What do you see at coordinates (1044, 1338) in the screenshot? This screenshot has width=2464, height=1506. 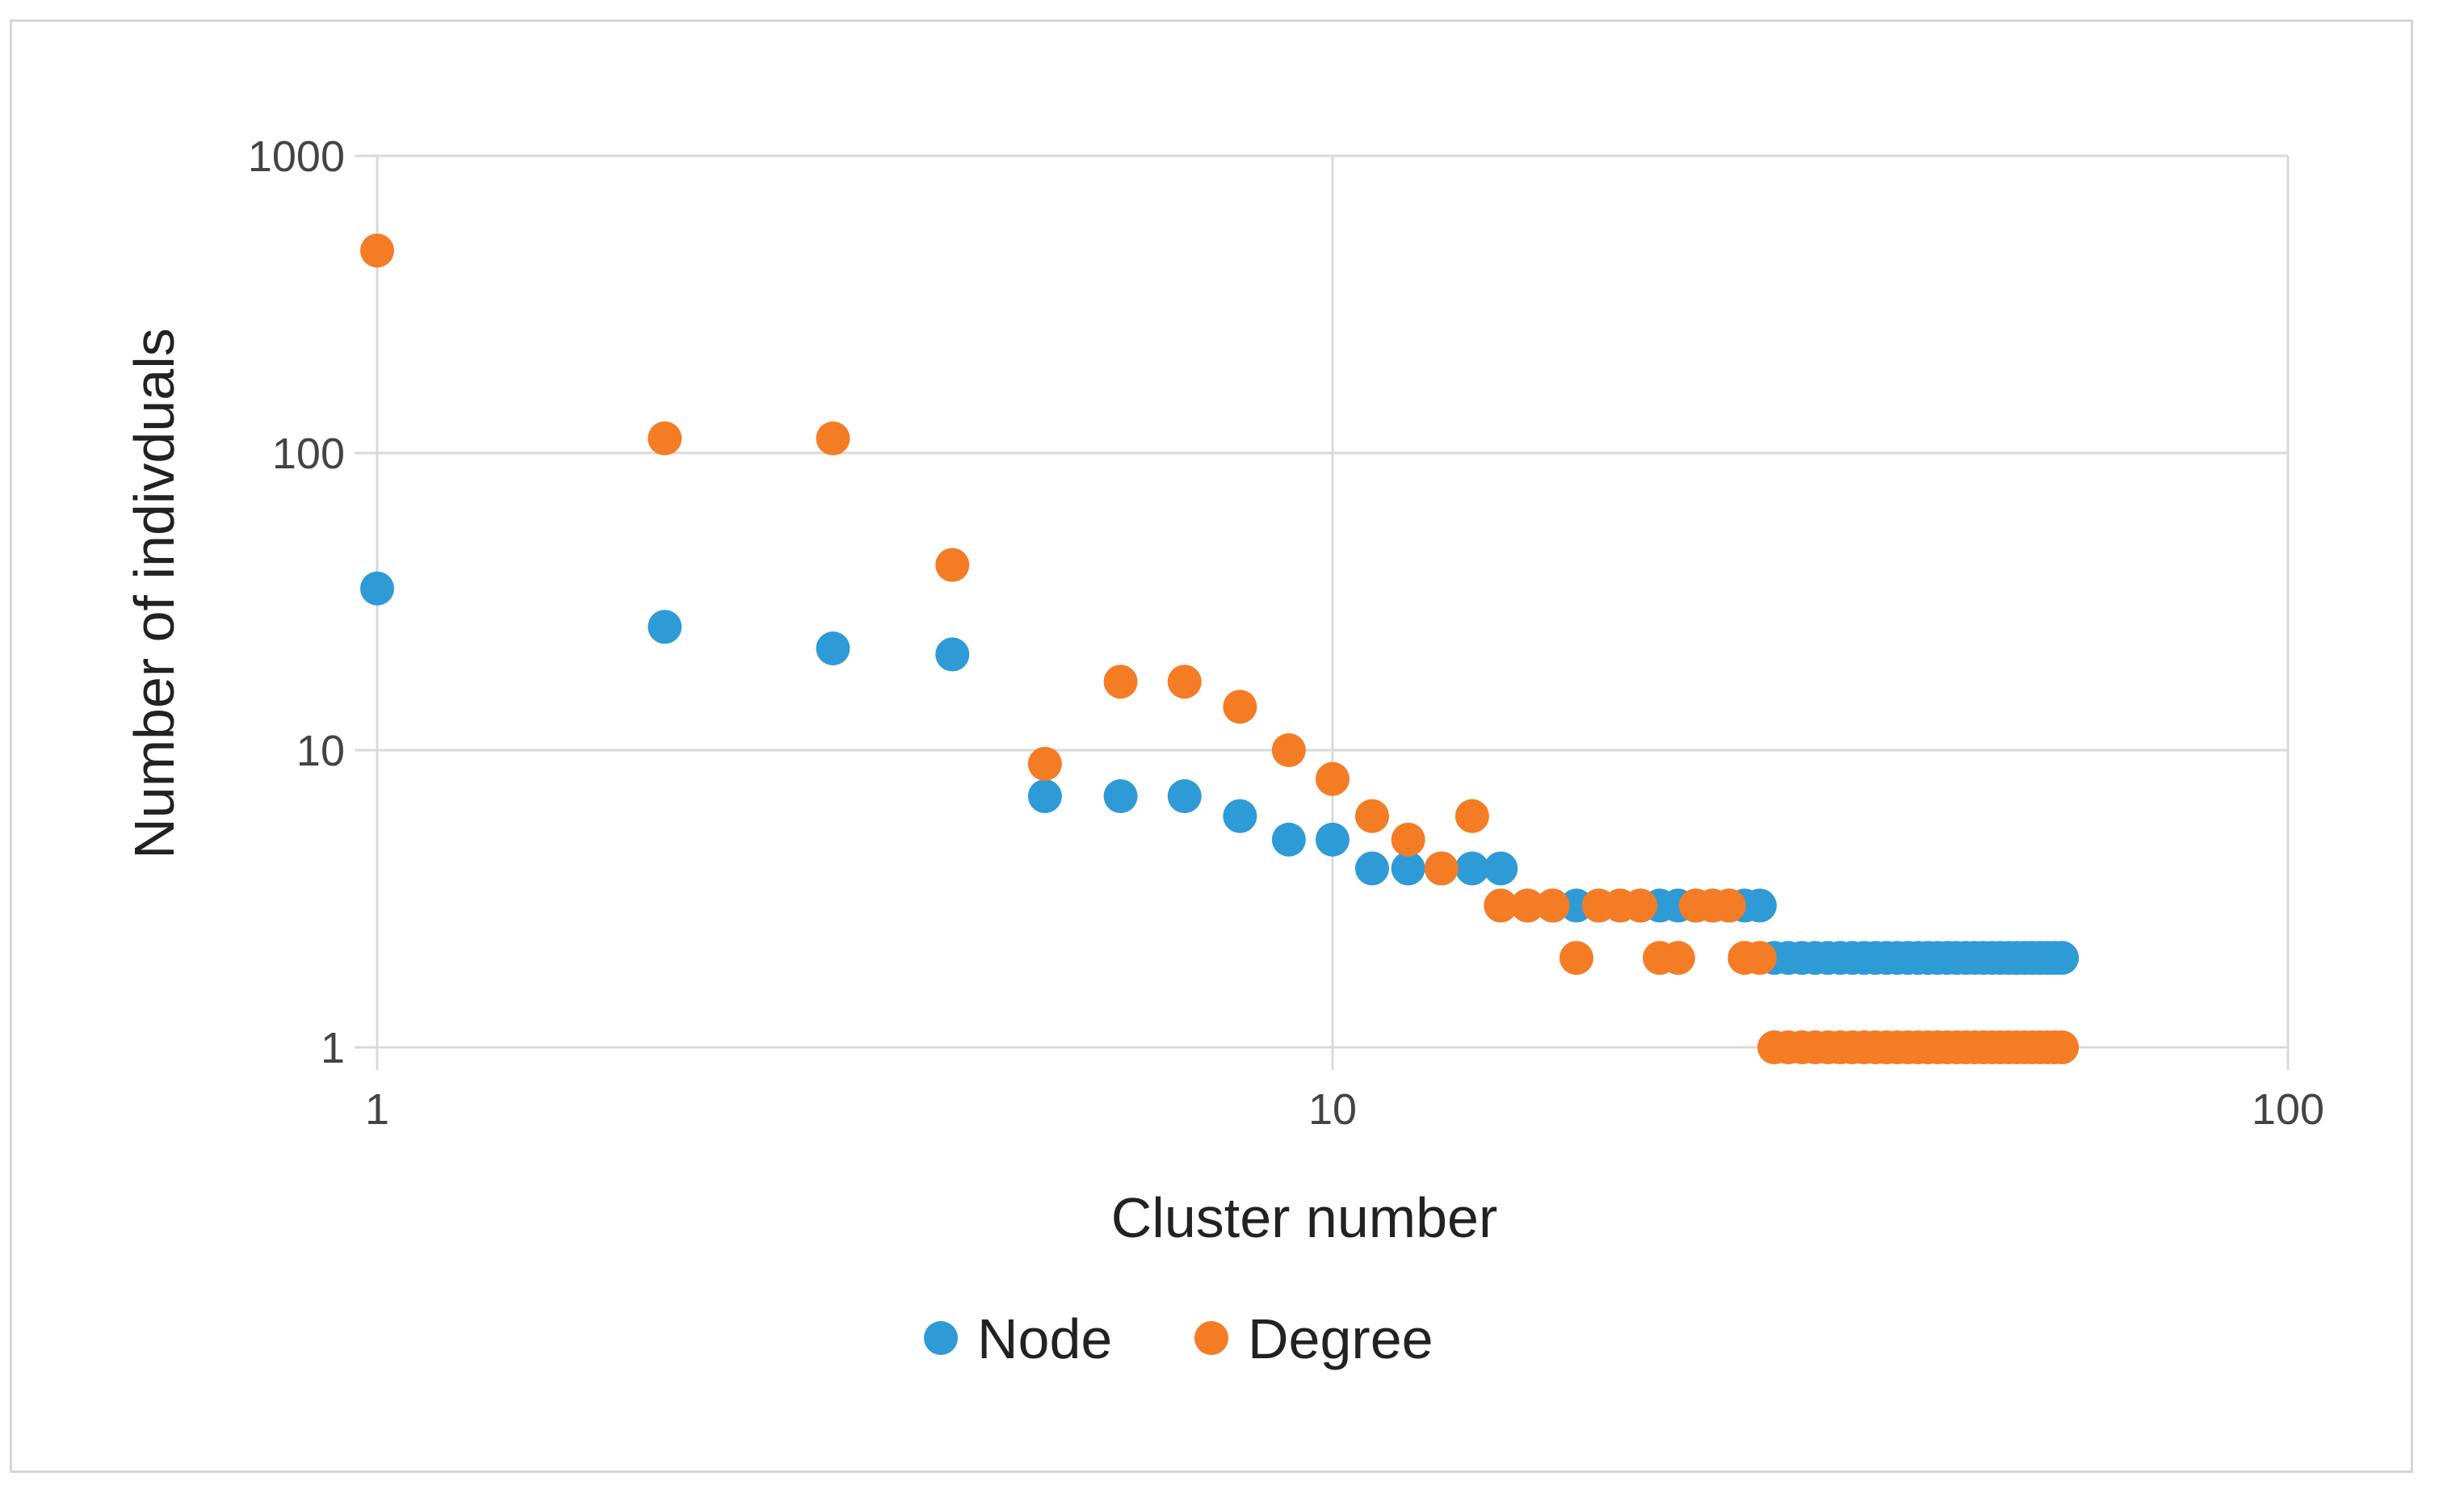 I see `legend-label-node: Node` at bounding box center [1044, 1338].